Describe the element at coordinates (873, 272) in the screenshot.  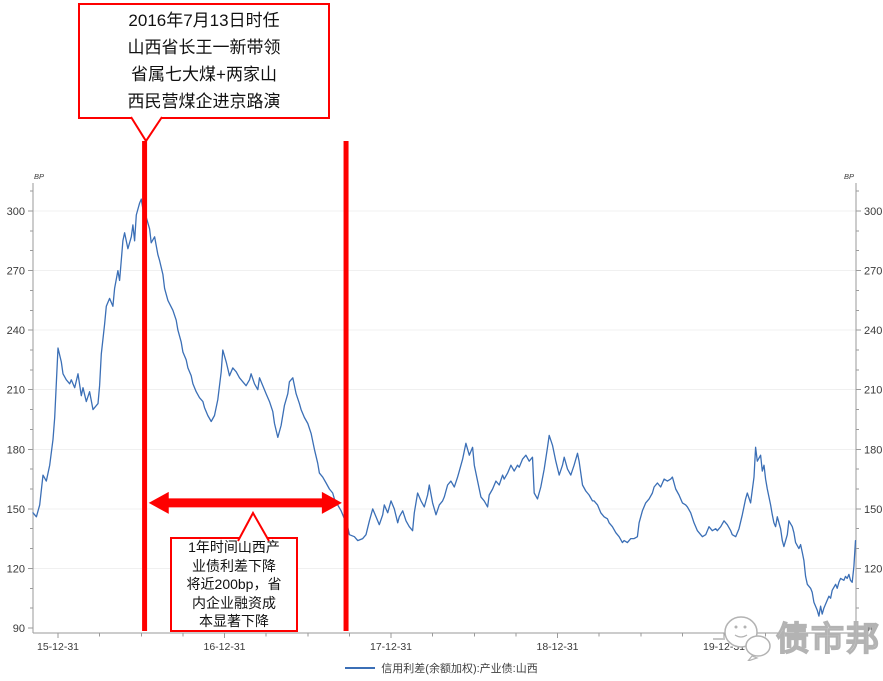
I see `y-tick-label-right: 270` at that location.